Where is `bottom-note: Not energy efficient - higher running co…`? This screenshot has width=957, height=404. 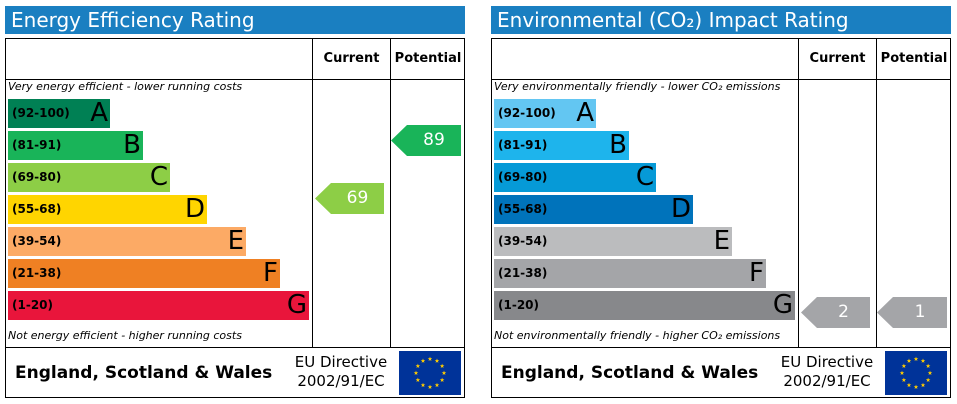 bottom-note: Not energy efficient - higher running co… is located at coordinates (125, 335).